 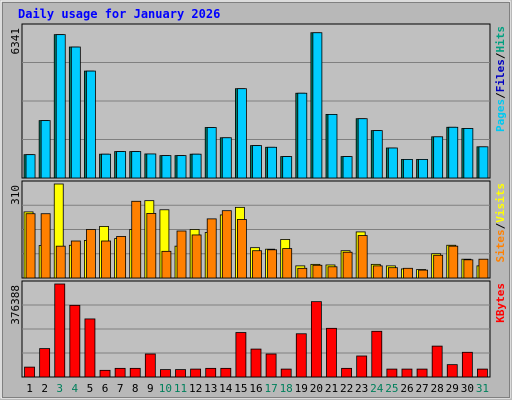 What do you see at coordinates (331, 388) in the screenshot?
I see `x-tick-label-day-21: 21` at bounding box center [331, 388].